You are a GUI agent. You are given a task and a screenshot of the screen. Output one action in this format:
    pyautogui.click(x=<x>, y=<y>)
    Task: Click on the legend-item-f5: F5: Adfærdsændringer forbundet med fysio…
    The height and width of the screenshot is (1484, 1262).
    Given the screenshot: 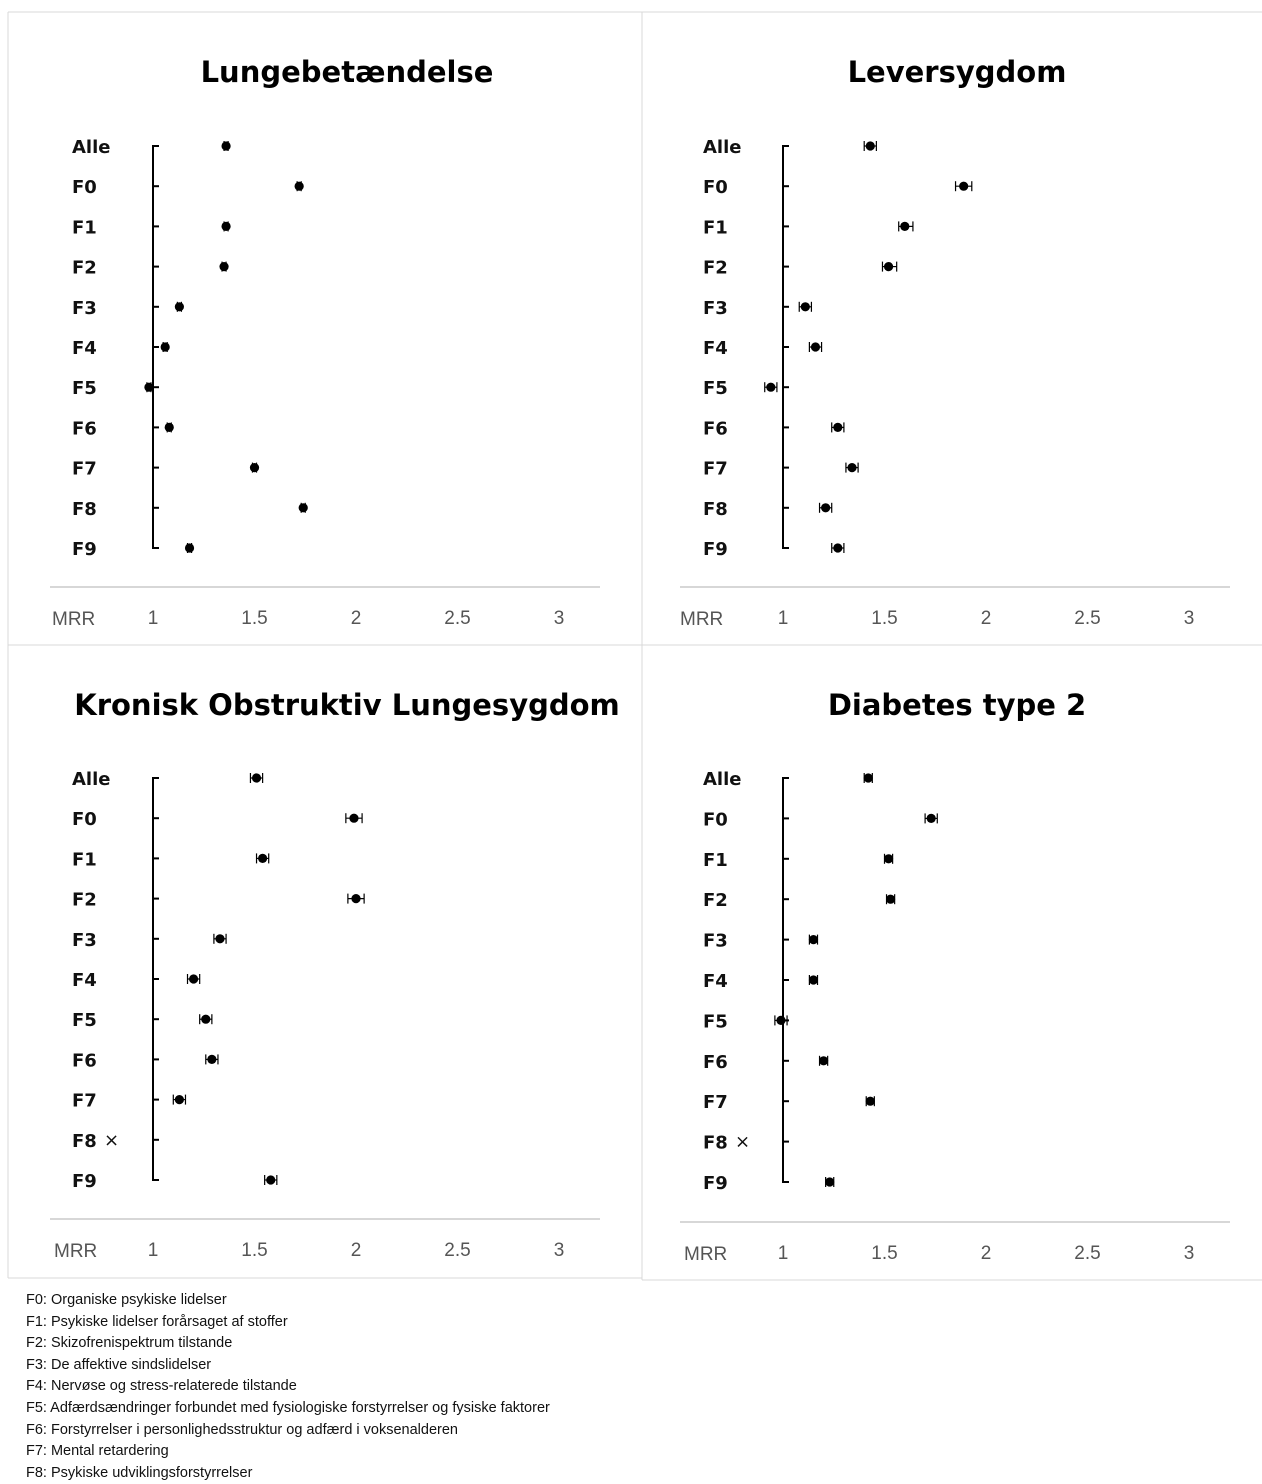 What is the action you would take?
    pyautogui.click(x=288, y=1407)
    